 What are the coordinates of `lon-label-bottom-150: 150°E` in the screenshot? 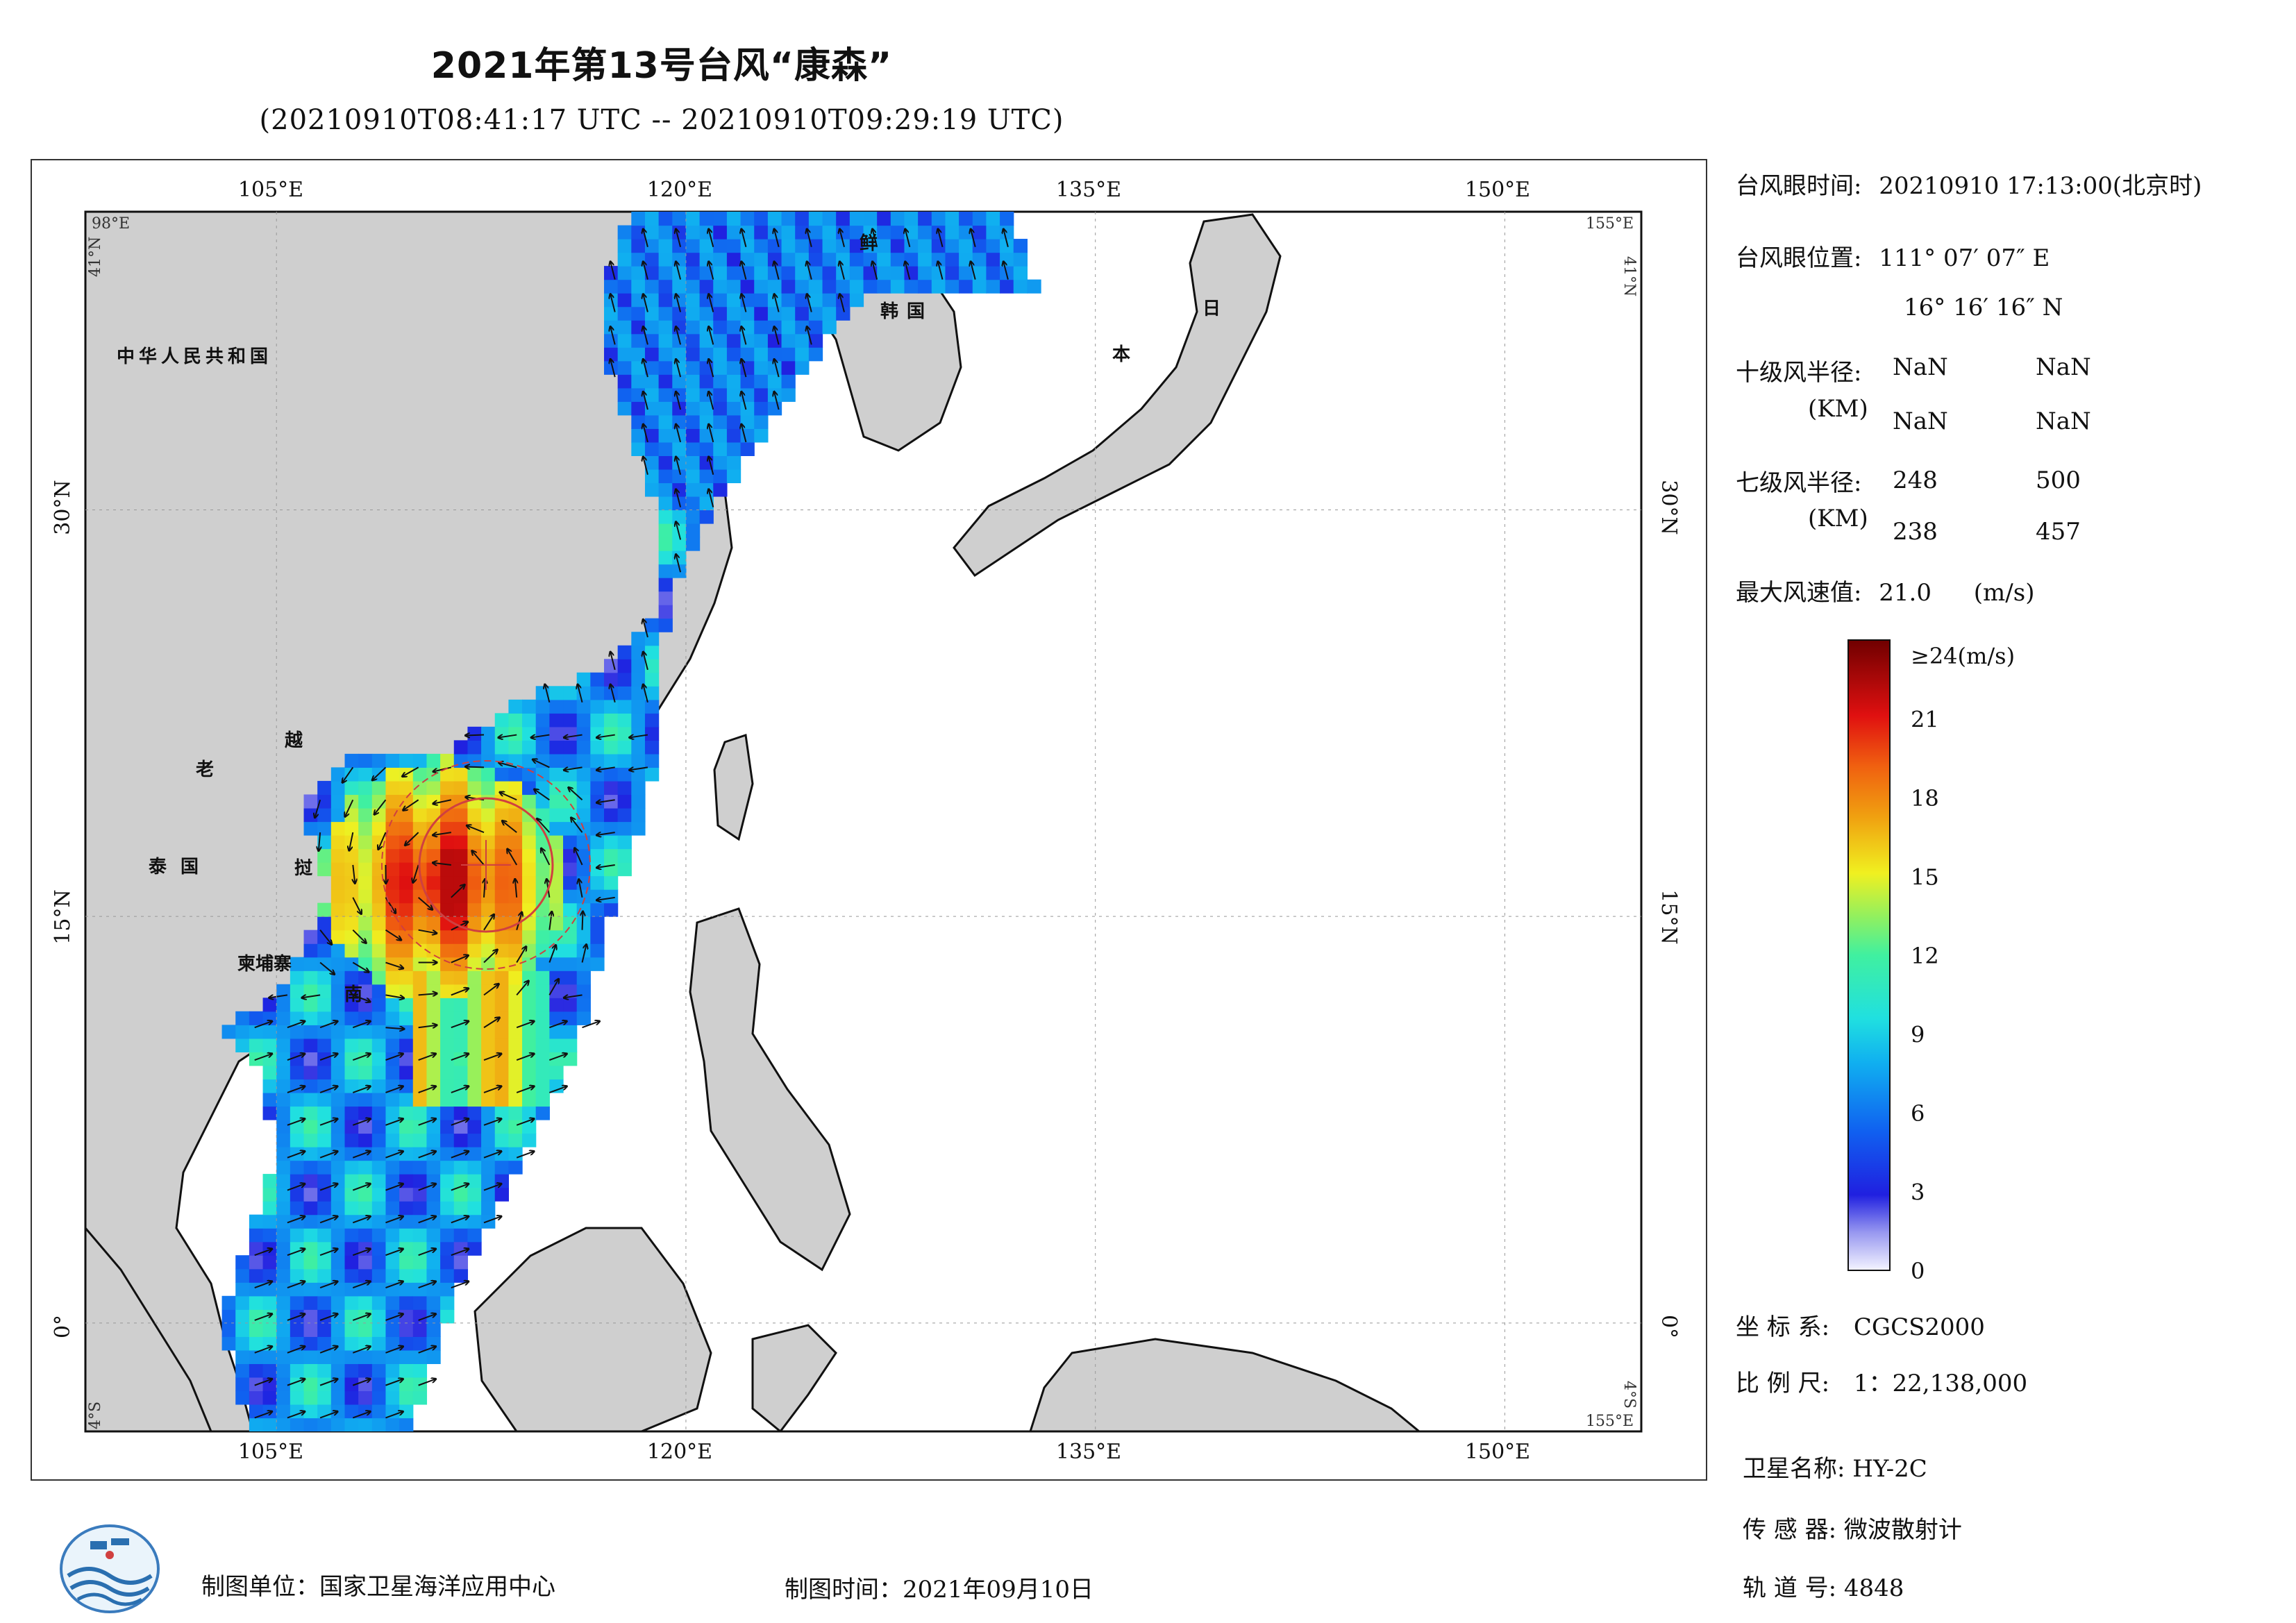 It's located at (1497, 1452).